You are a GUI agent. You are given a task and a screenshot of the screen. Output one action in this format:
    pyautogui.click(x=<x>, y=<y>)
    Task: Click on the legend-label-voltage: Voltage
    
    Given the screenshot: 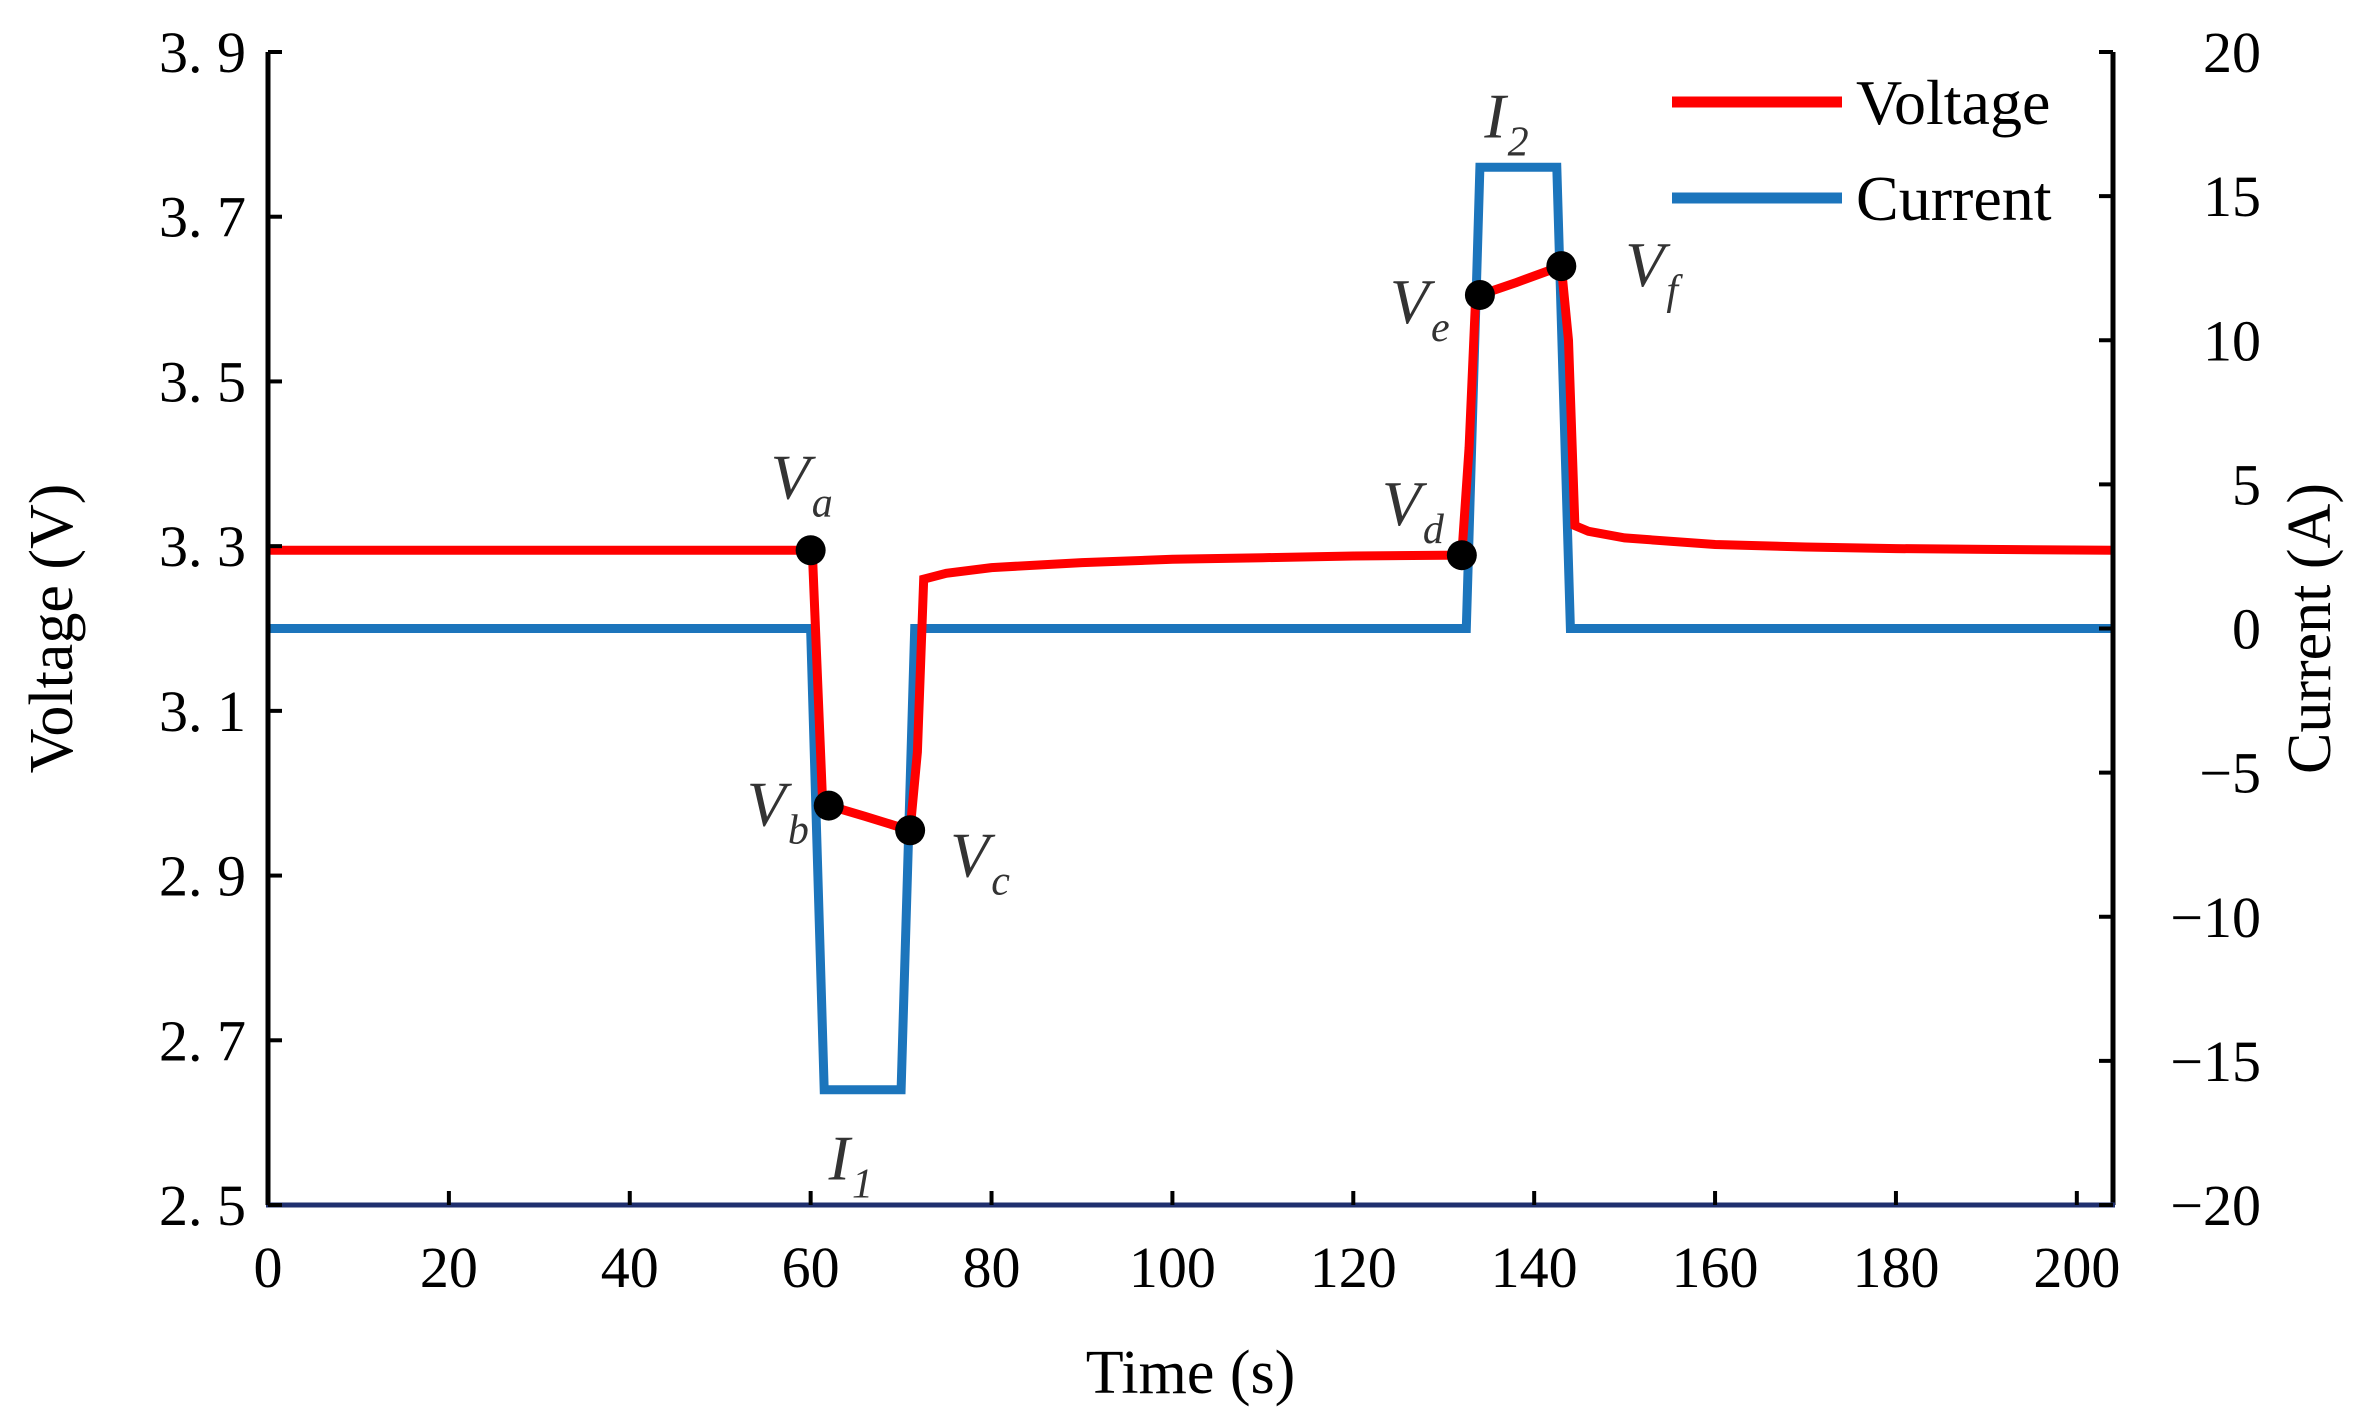 What is the action you would take?
    pyautogui.click(x=1953, y=102)
    